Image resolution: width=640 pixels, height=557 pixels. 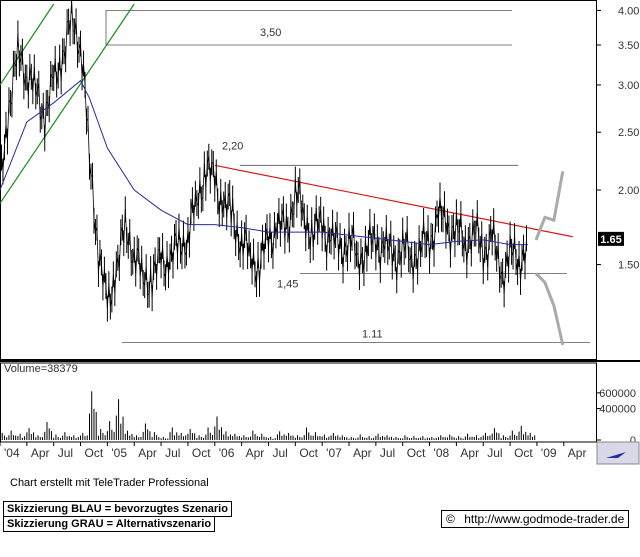 What do you see at coordinates (41, 369) in the screenshot?
I see `volume-title: Volume=38379` at bounding box center [41, 369].